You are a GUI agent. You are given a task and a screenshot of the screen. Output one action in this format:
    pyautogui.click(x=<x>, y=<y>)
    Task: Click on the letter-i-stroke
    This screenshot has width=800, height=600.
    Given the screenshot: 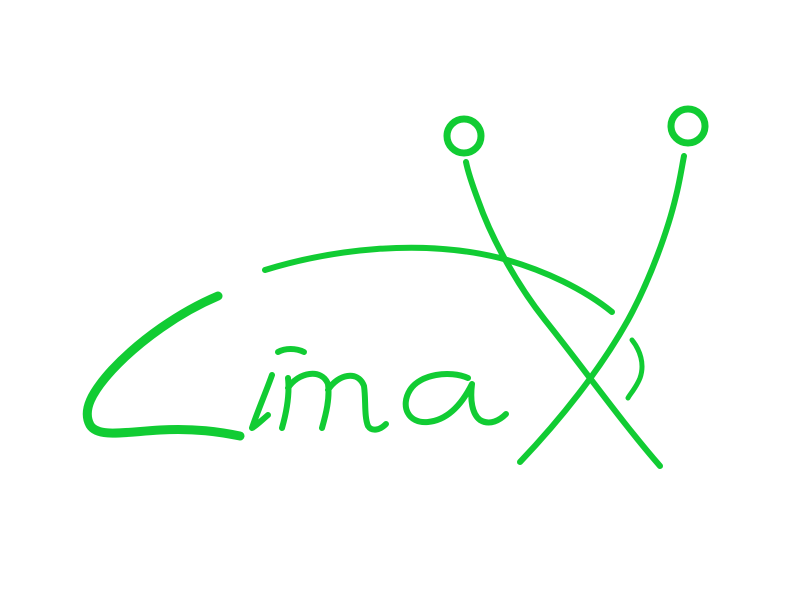 What is the action you would take?
    pyautogui.click(x=262, y=401)
    